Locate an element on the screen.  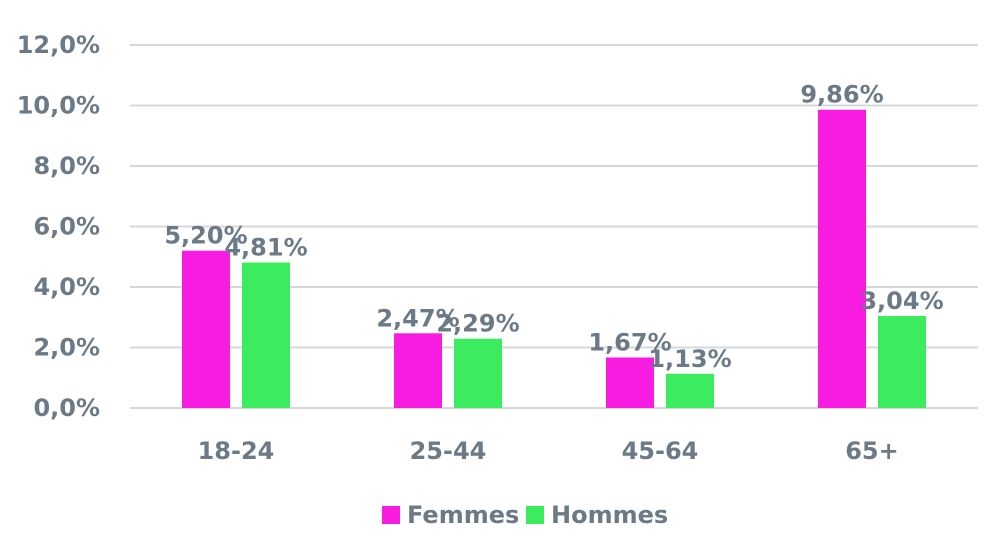
data-label: 2,47% is located at coordinates (417, 318).